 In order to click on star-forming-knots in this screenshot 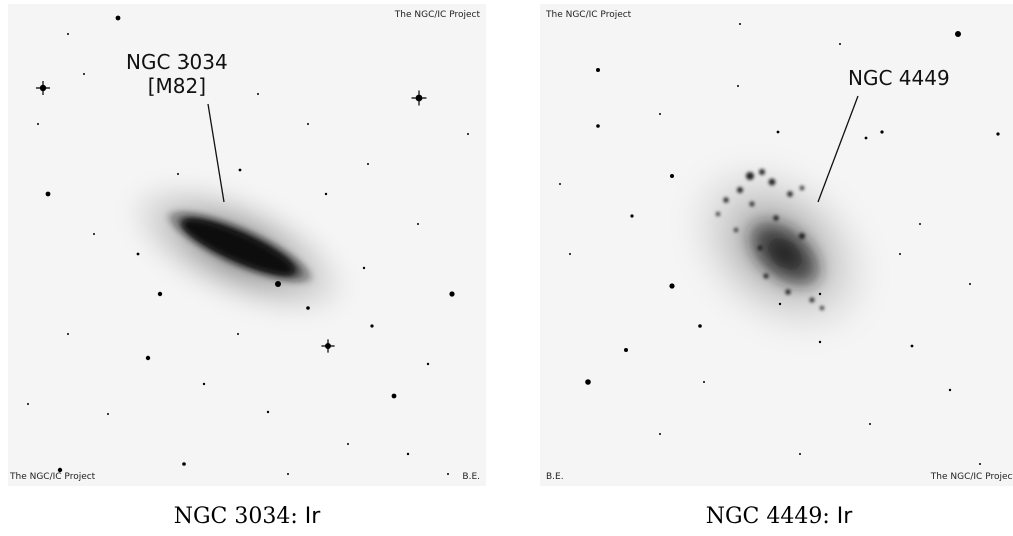, I will do `click(770, 239)`.